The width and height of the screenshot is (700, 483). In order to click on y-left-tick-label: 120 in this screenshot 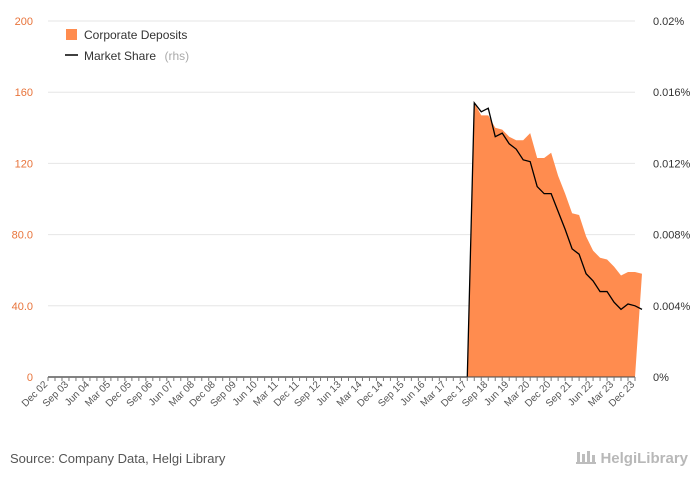, I will do `click(24, 164)`.